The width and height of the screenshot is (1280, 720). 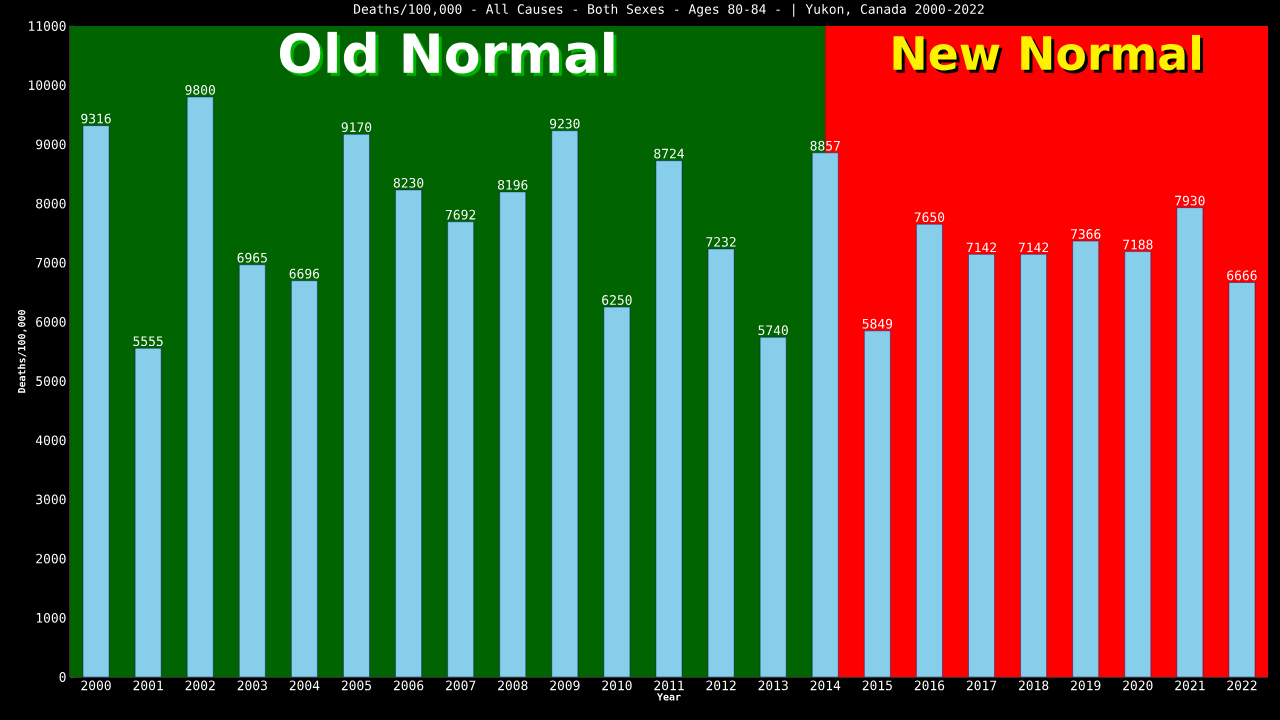 What do you see at coordinates (1190, 685) in the screenshot?
I see `x-tick-label: 2021` at bounding box center [1190, 685].